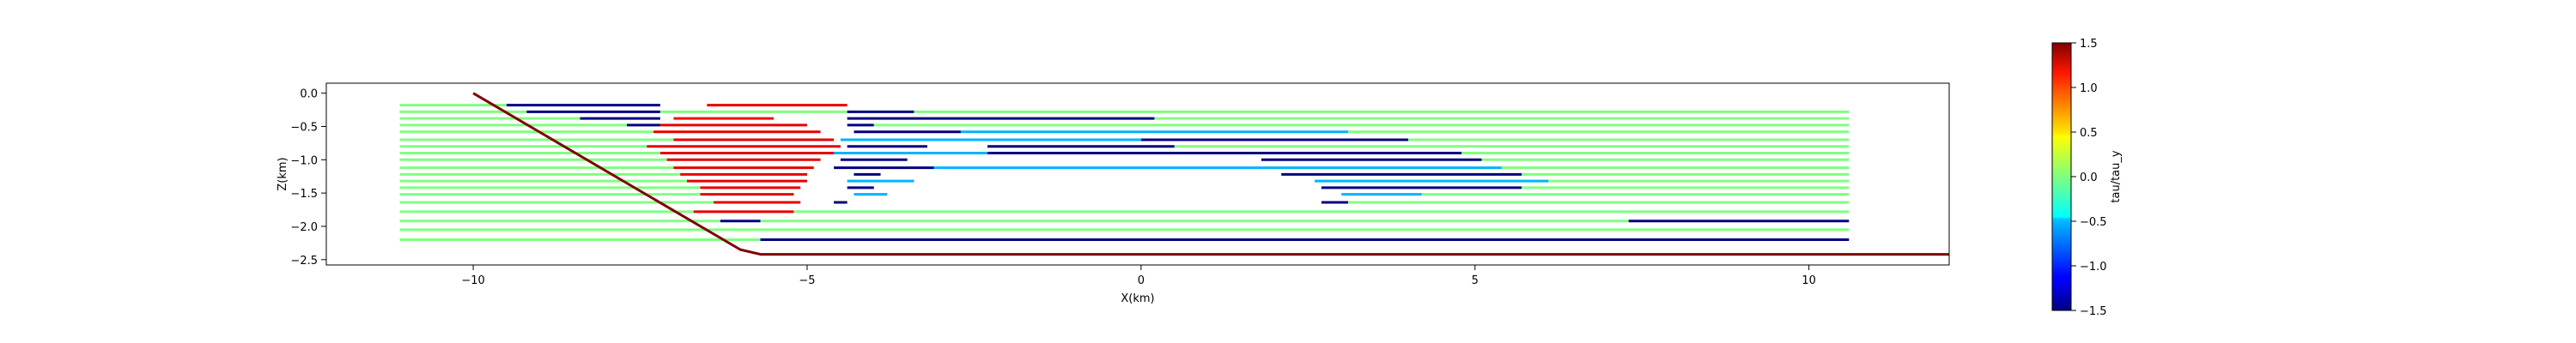  What do you see at coordinates (304, 128) in the screenshot?
I see `y-tick-label-1: −0.5` at bounding box center [304, 128].